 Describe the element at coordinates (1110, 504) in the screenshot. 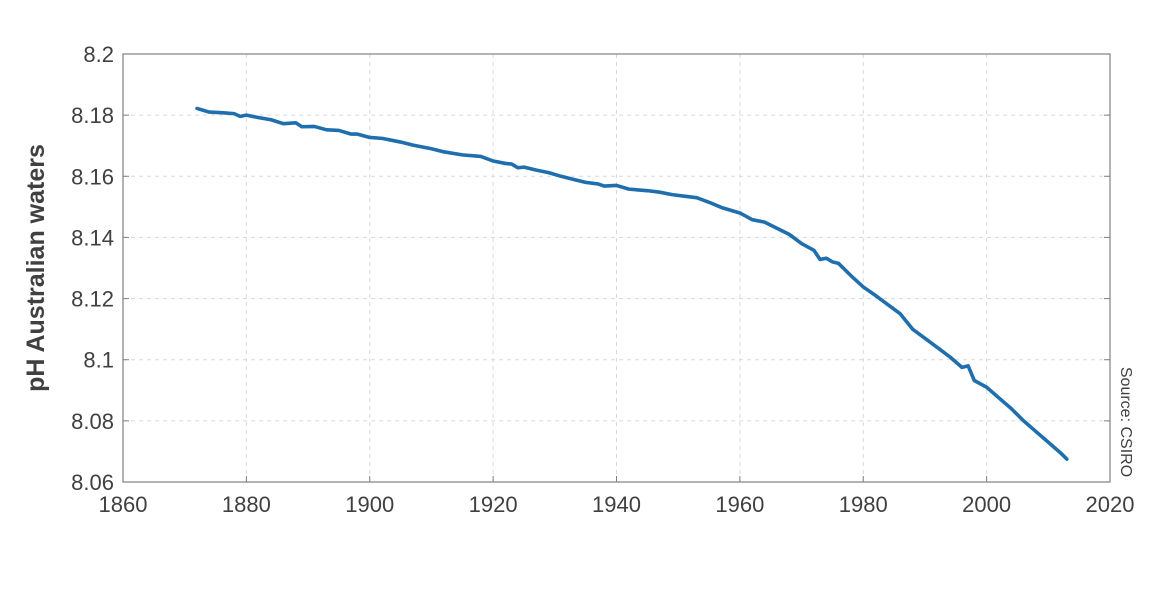

I see `x-tick-label-2020: 2020` at that location.